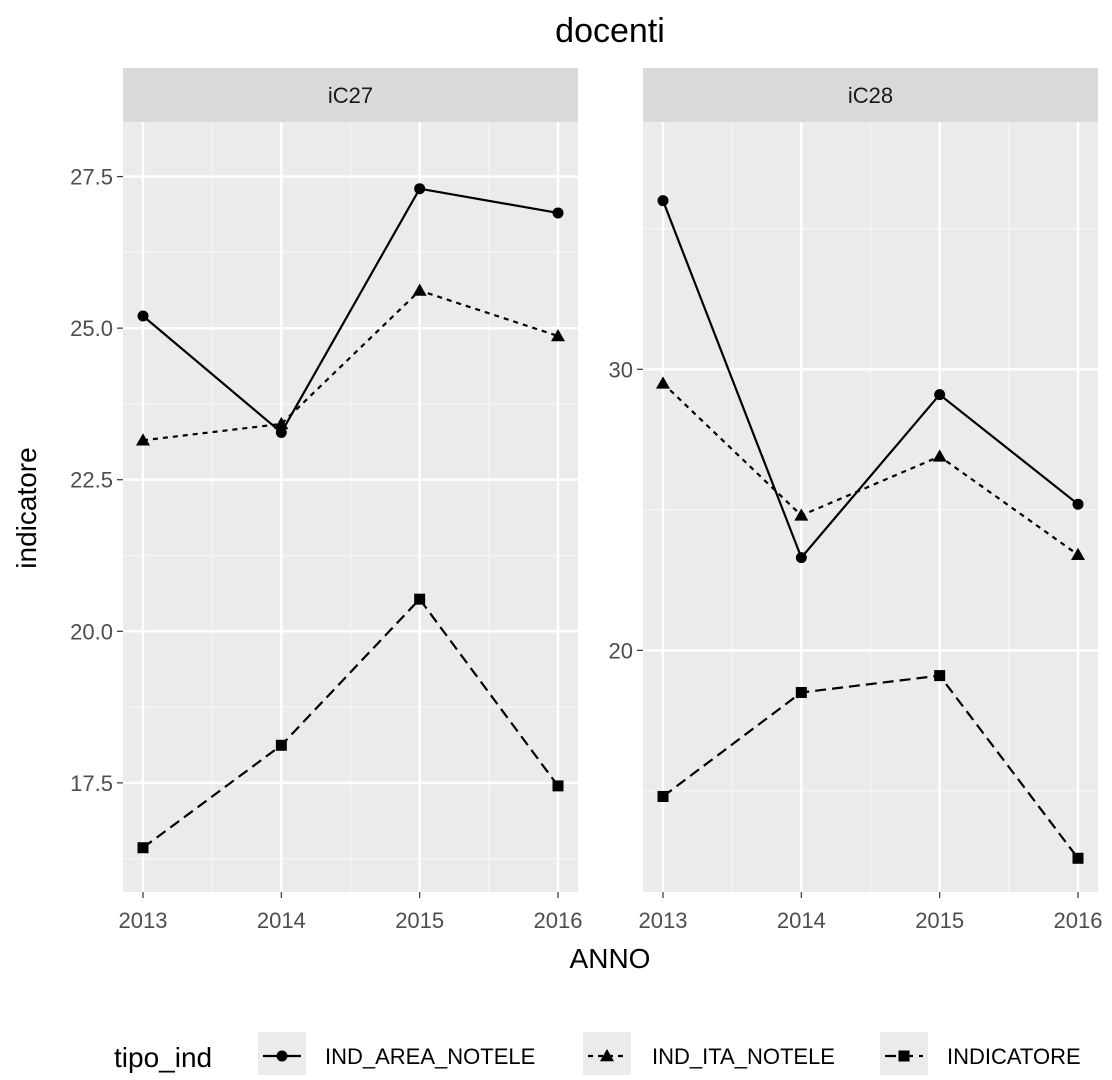 This screenshot has width=1112, height=1080. Describe the element at coordinates (163, 1057) in the screenshot. I see `legend-title: tipo_ind` at that location.